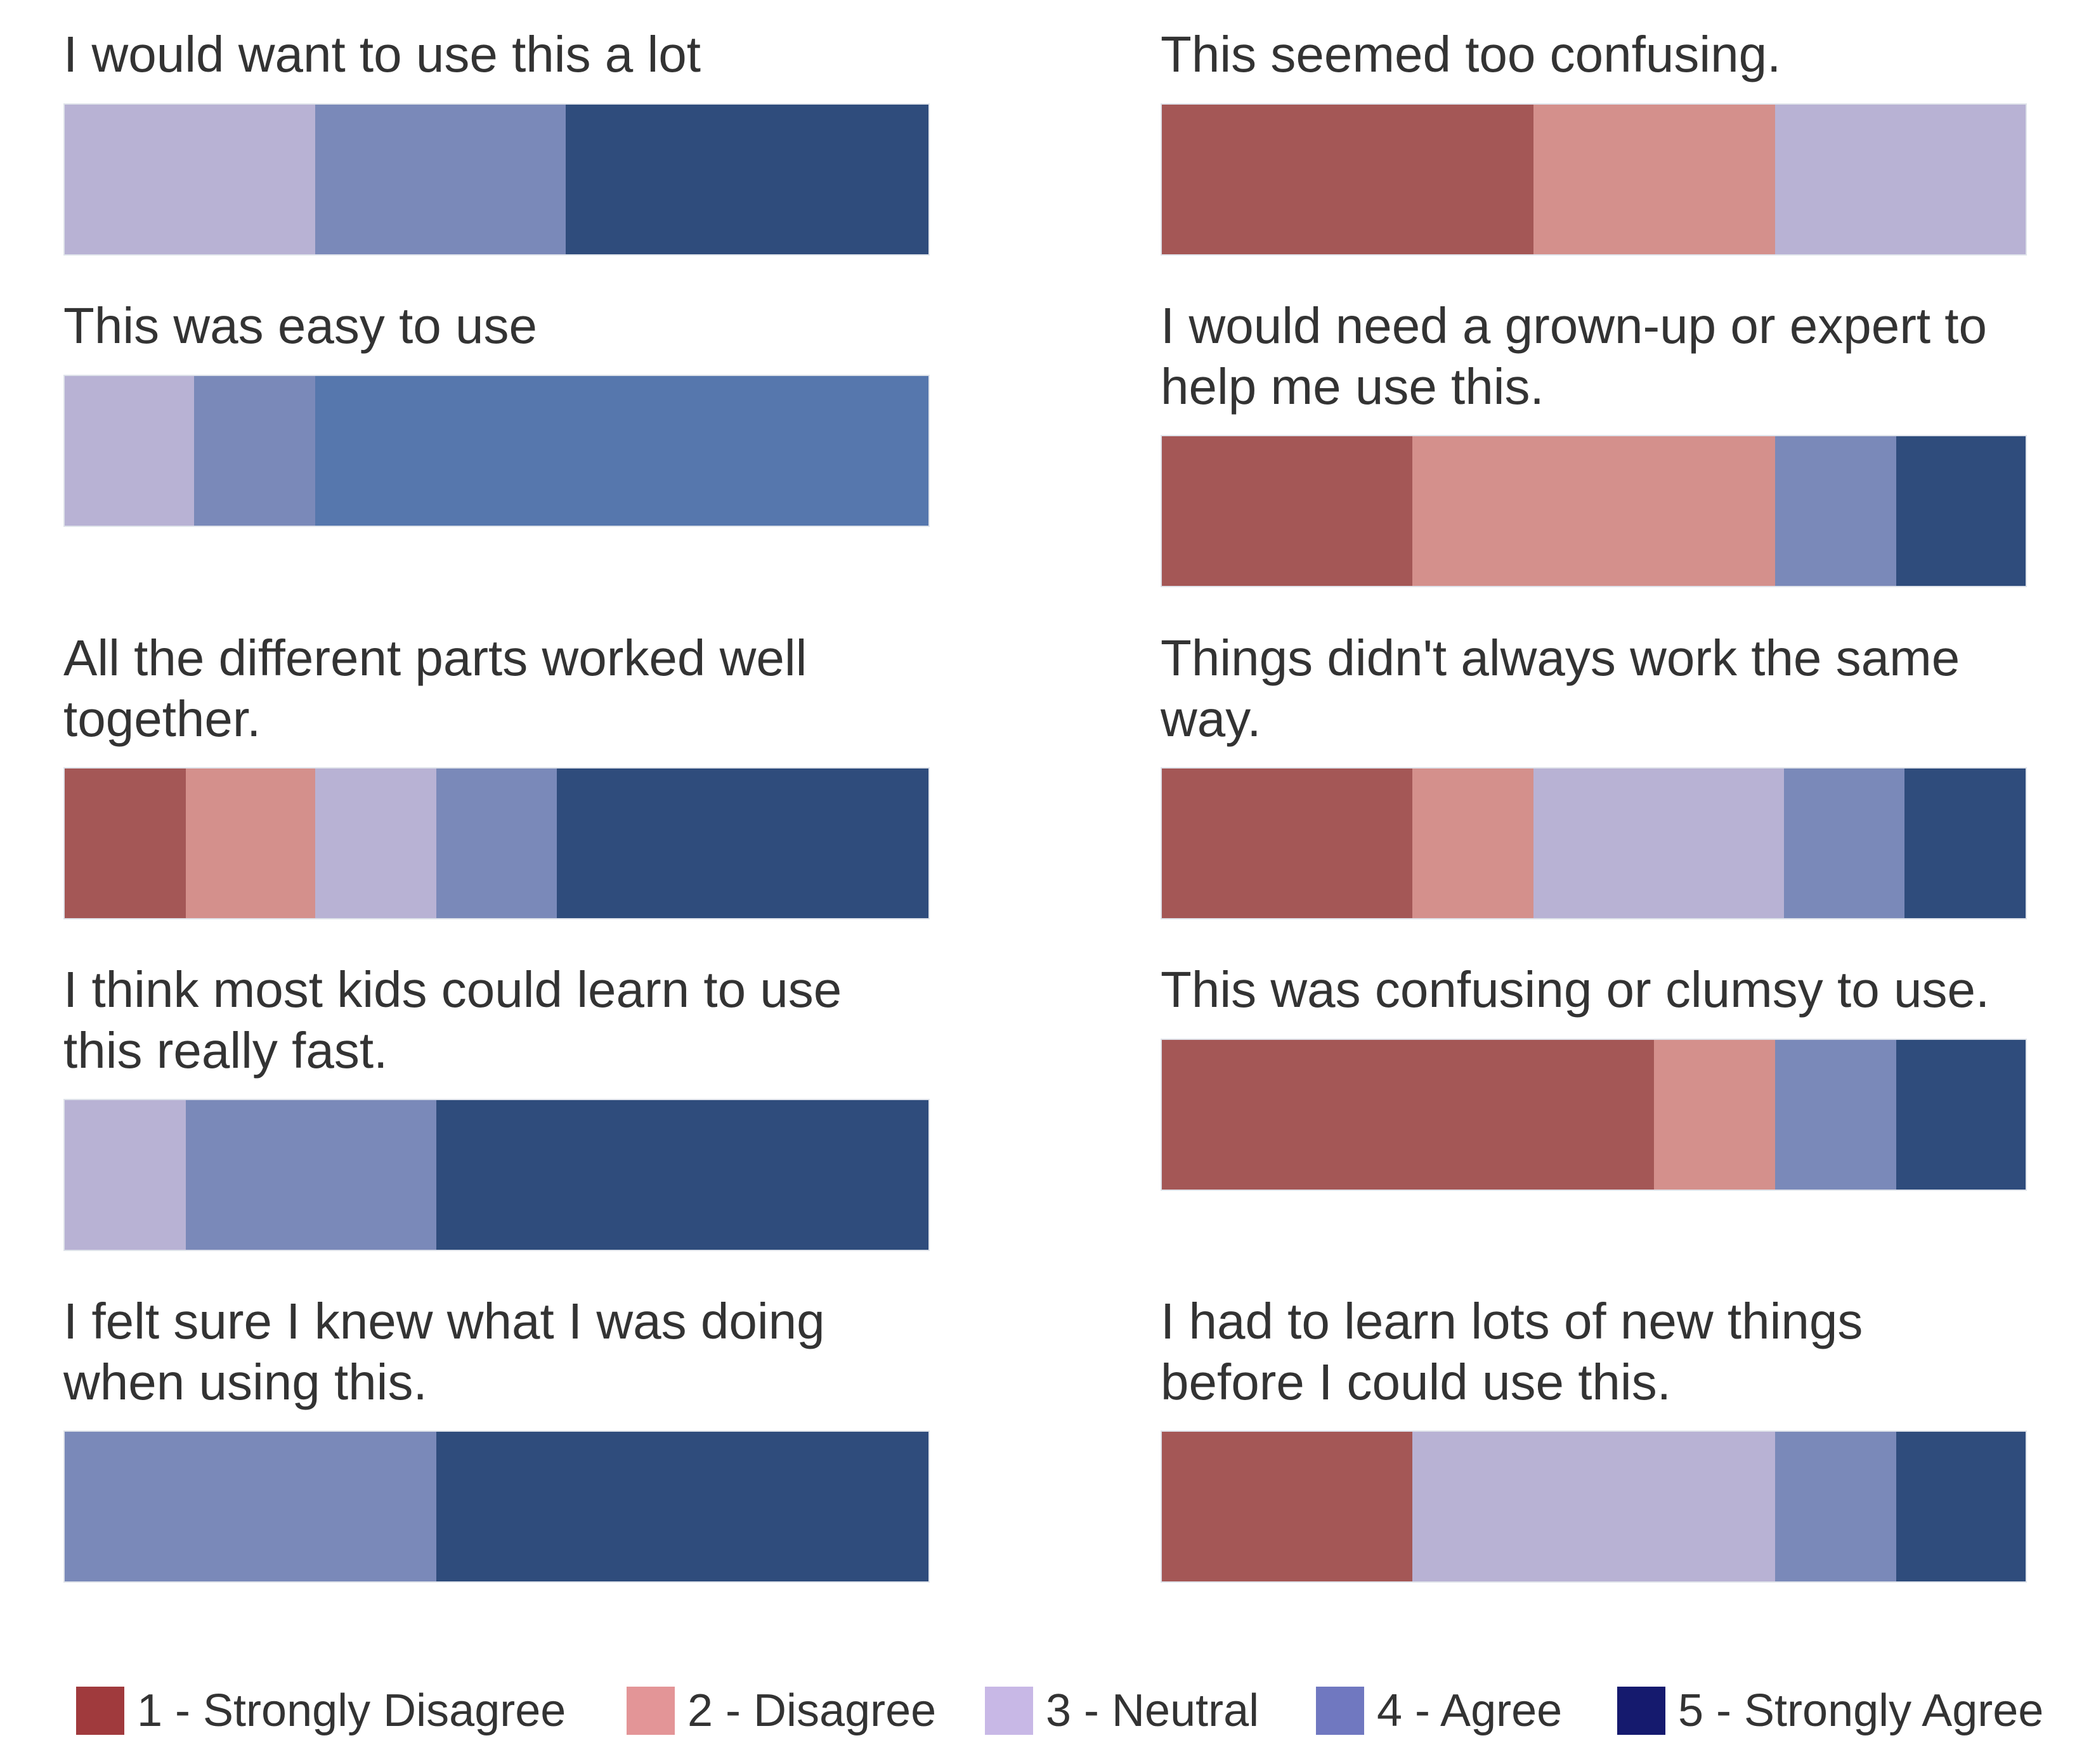  What do you see at coordinates (1861, 1710) in the screenshot?
I see `legend-label: 5 - Strongly Agree` at bounding box center [1861, 1710].